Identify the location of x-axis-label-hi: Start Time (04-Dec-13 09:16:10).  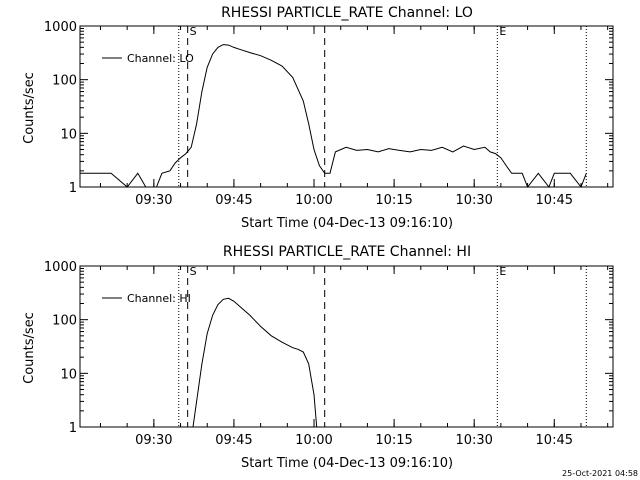
(347, 463).